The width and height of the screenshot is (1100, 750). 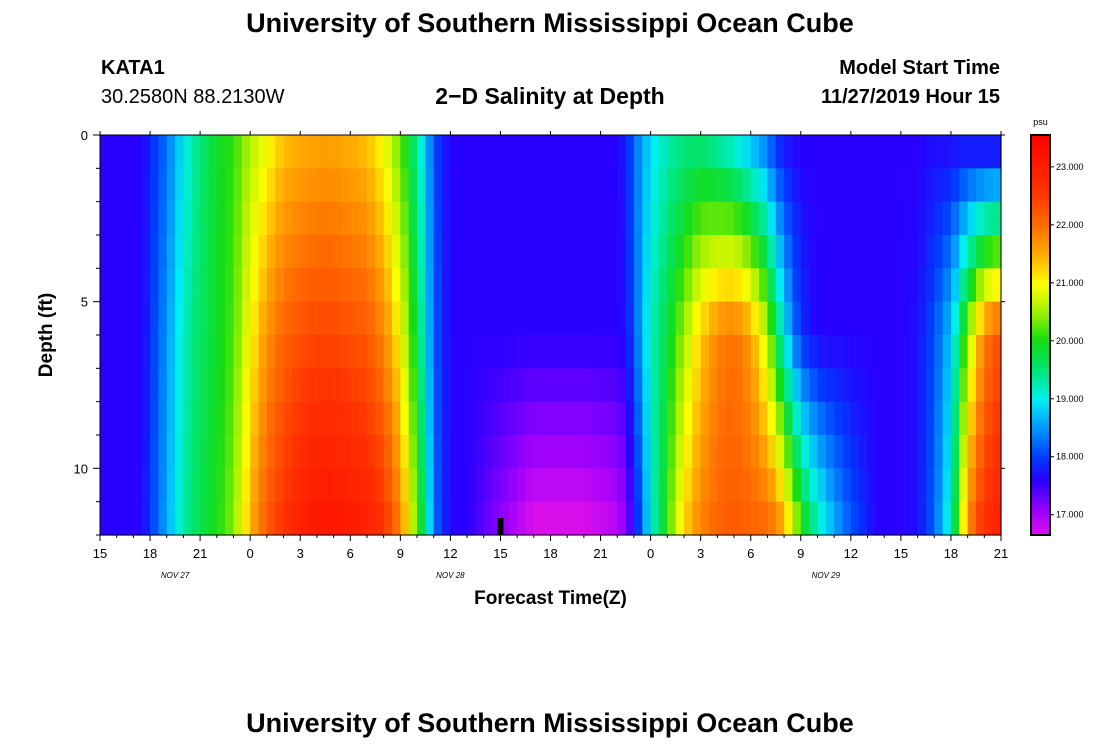 What do you see at coordinates (84, 135) in the screenshot?
I see `y-tick-label: 0` at bounding box center [84, 135].